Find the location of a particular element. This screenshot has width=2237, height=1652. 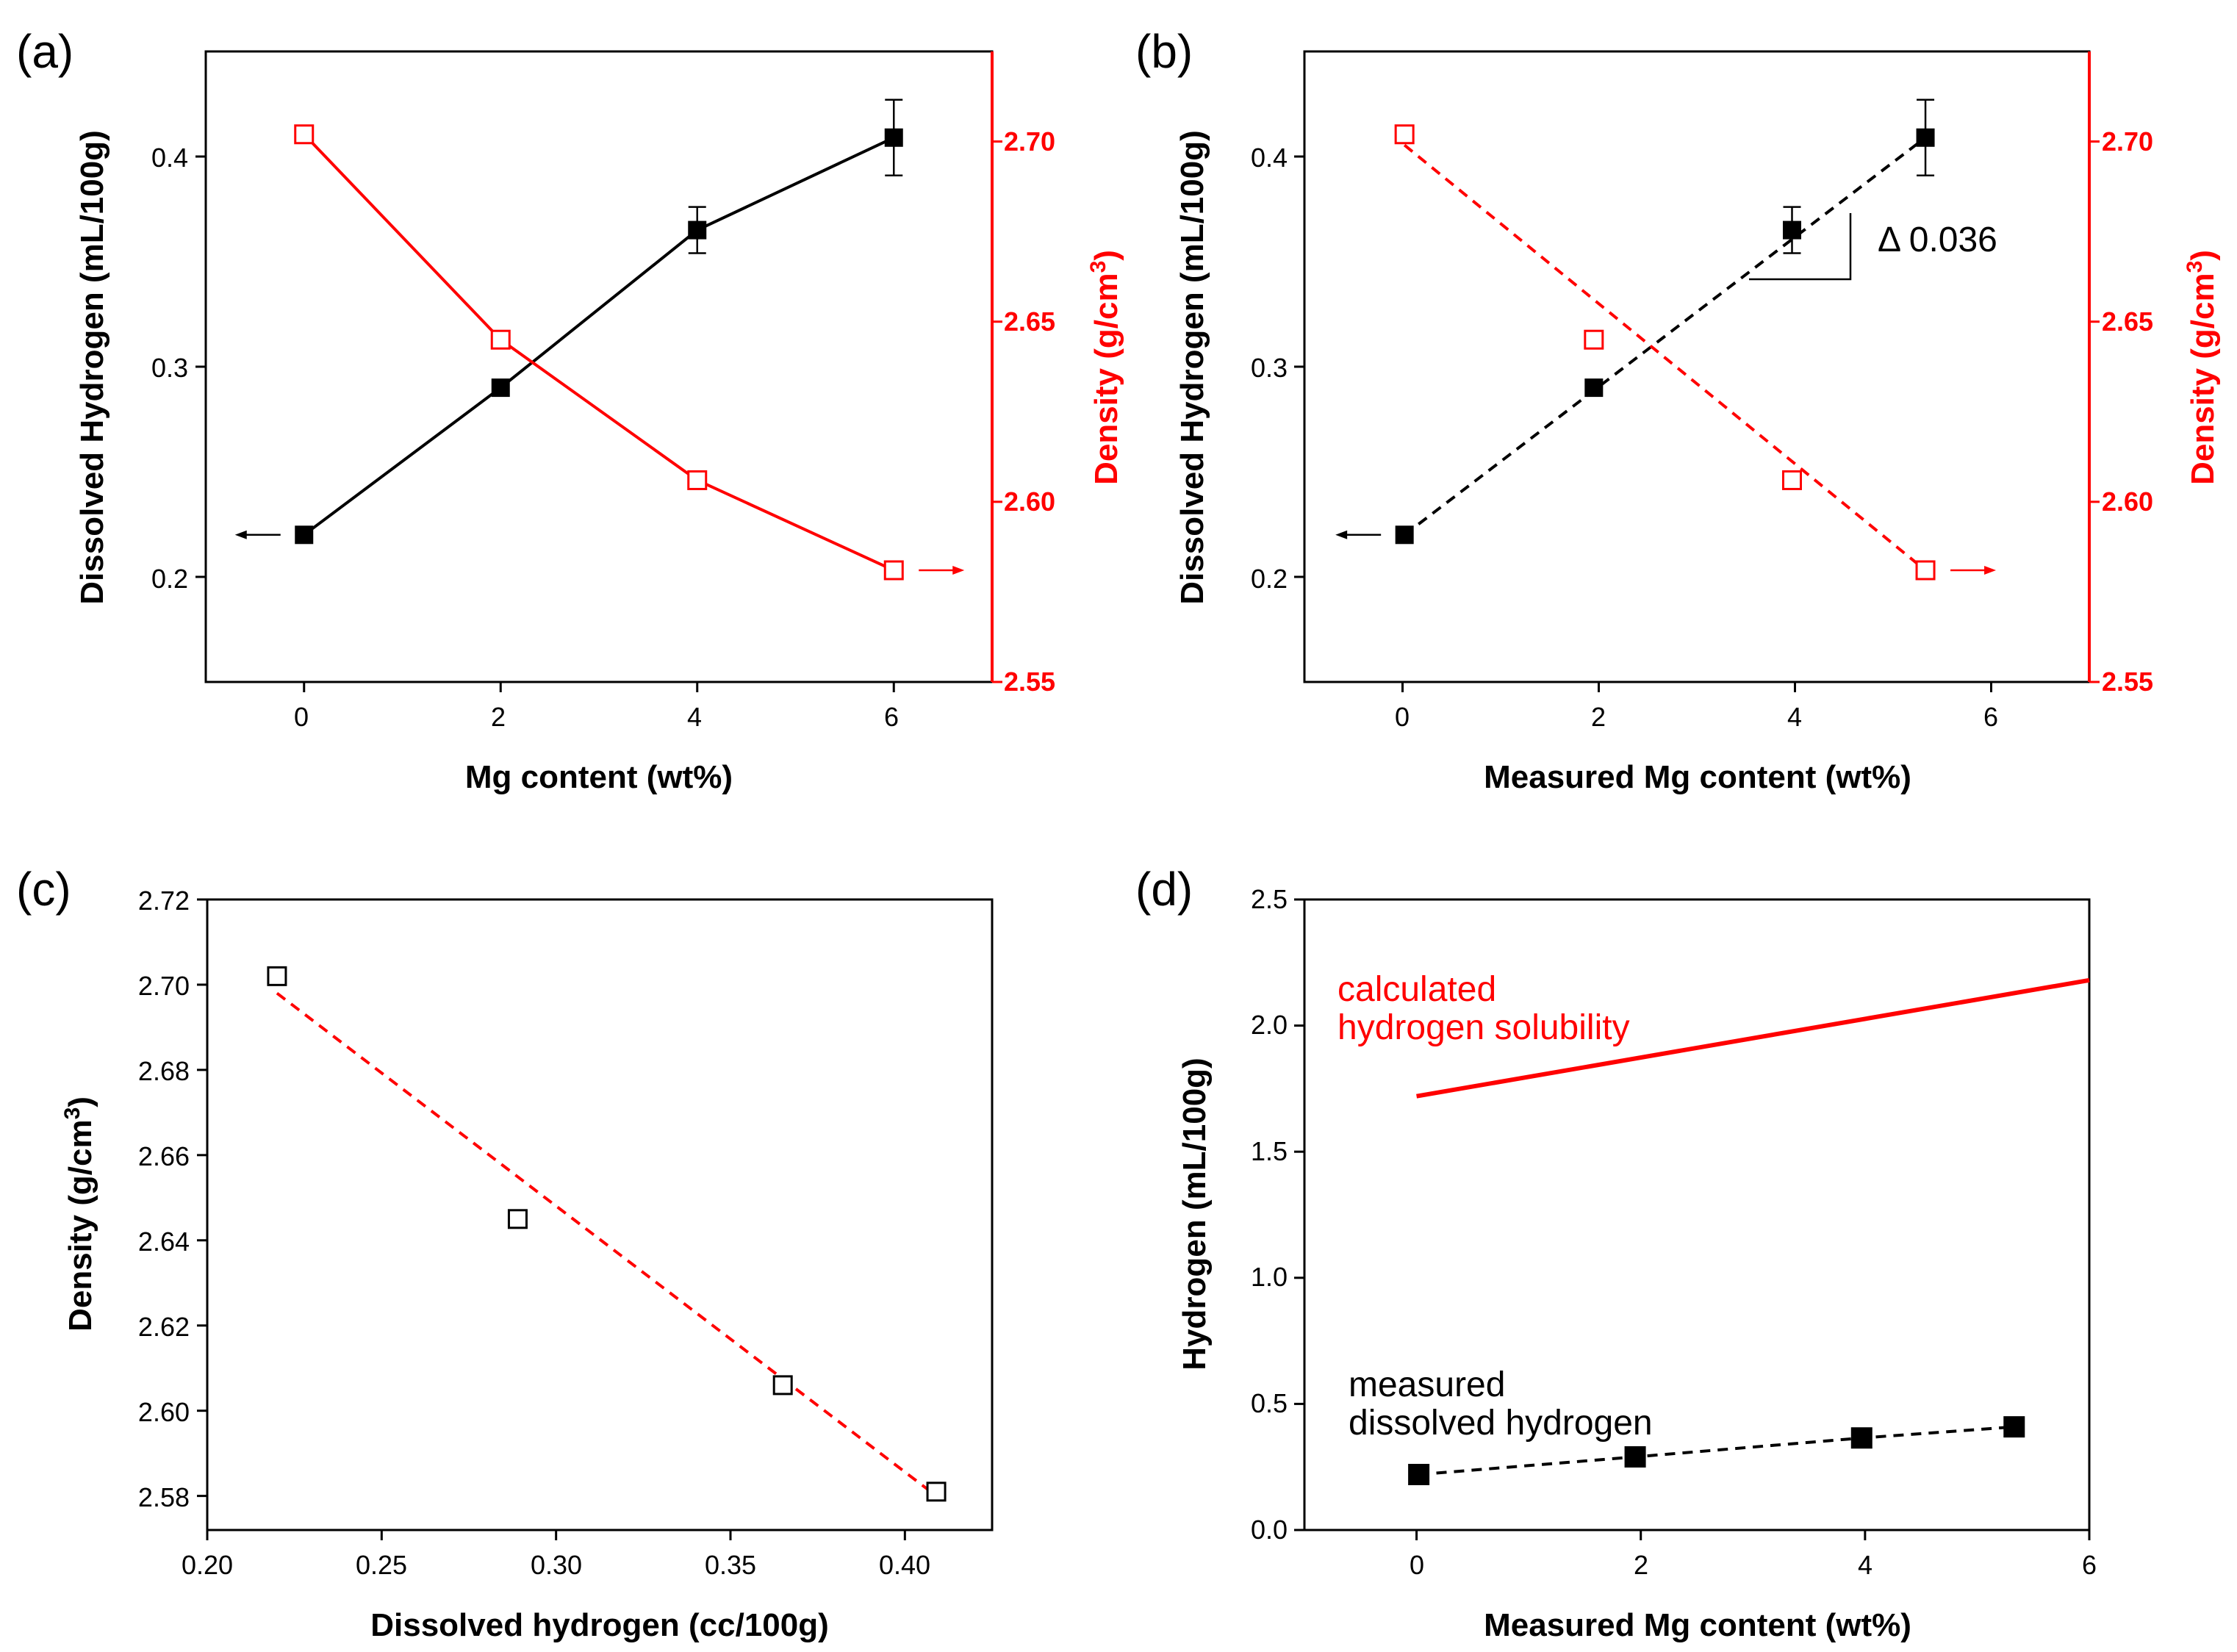

y-tick-label: 2.60 is located at coordinates (164, 1412).